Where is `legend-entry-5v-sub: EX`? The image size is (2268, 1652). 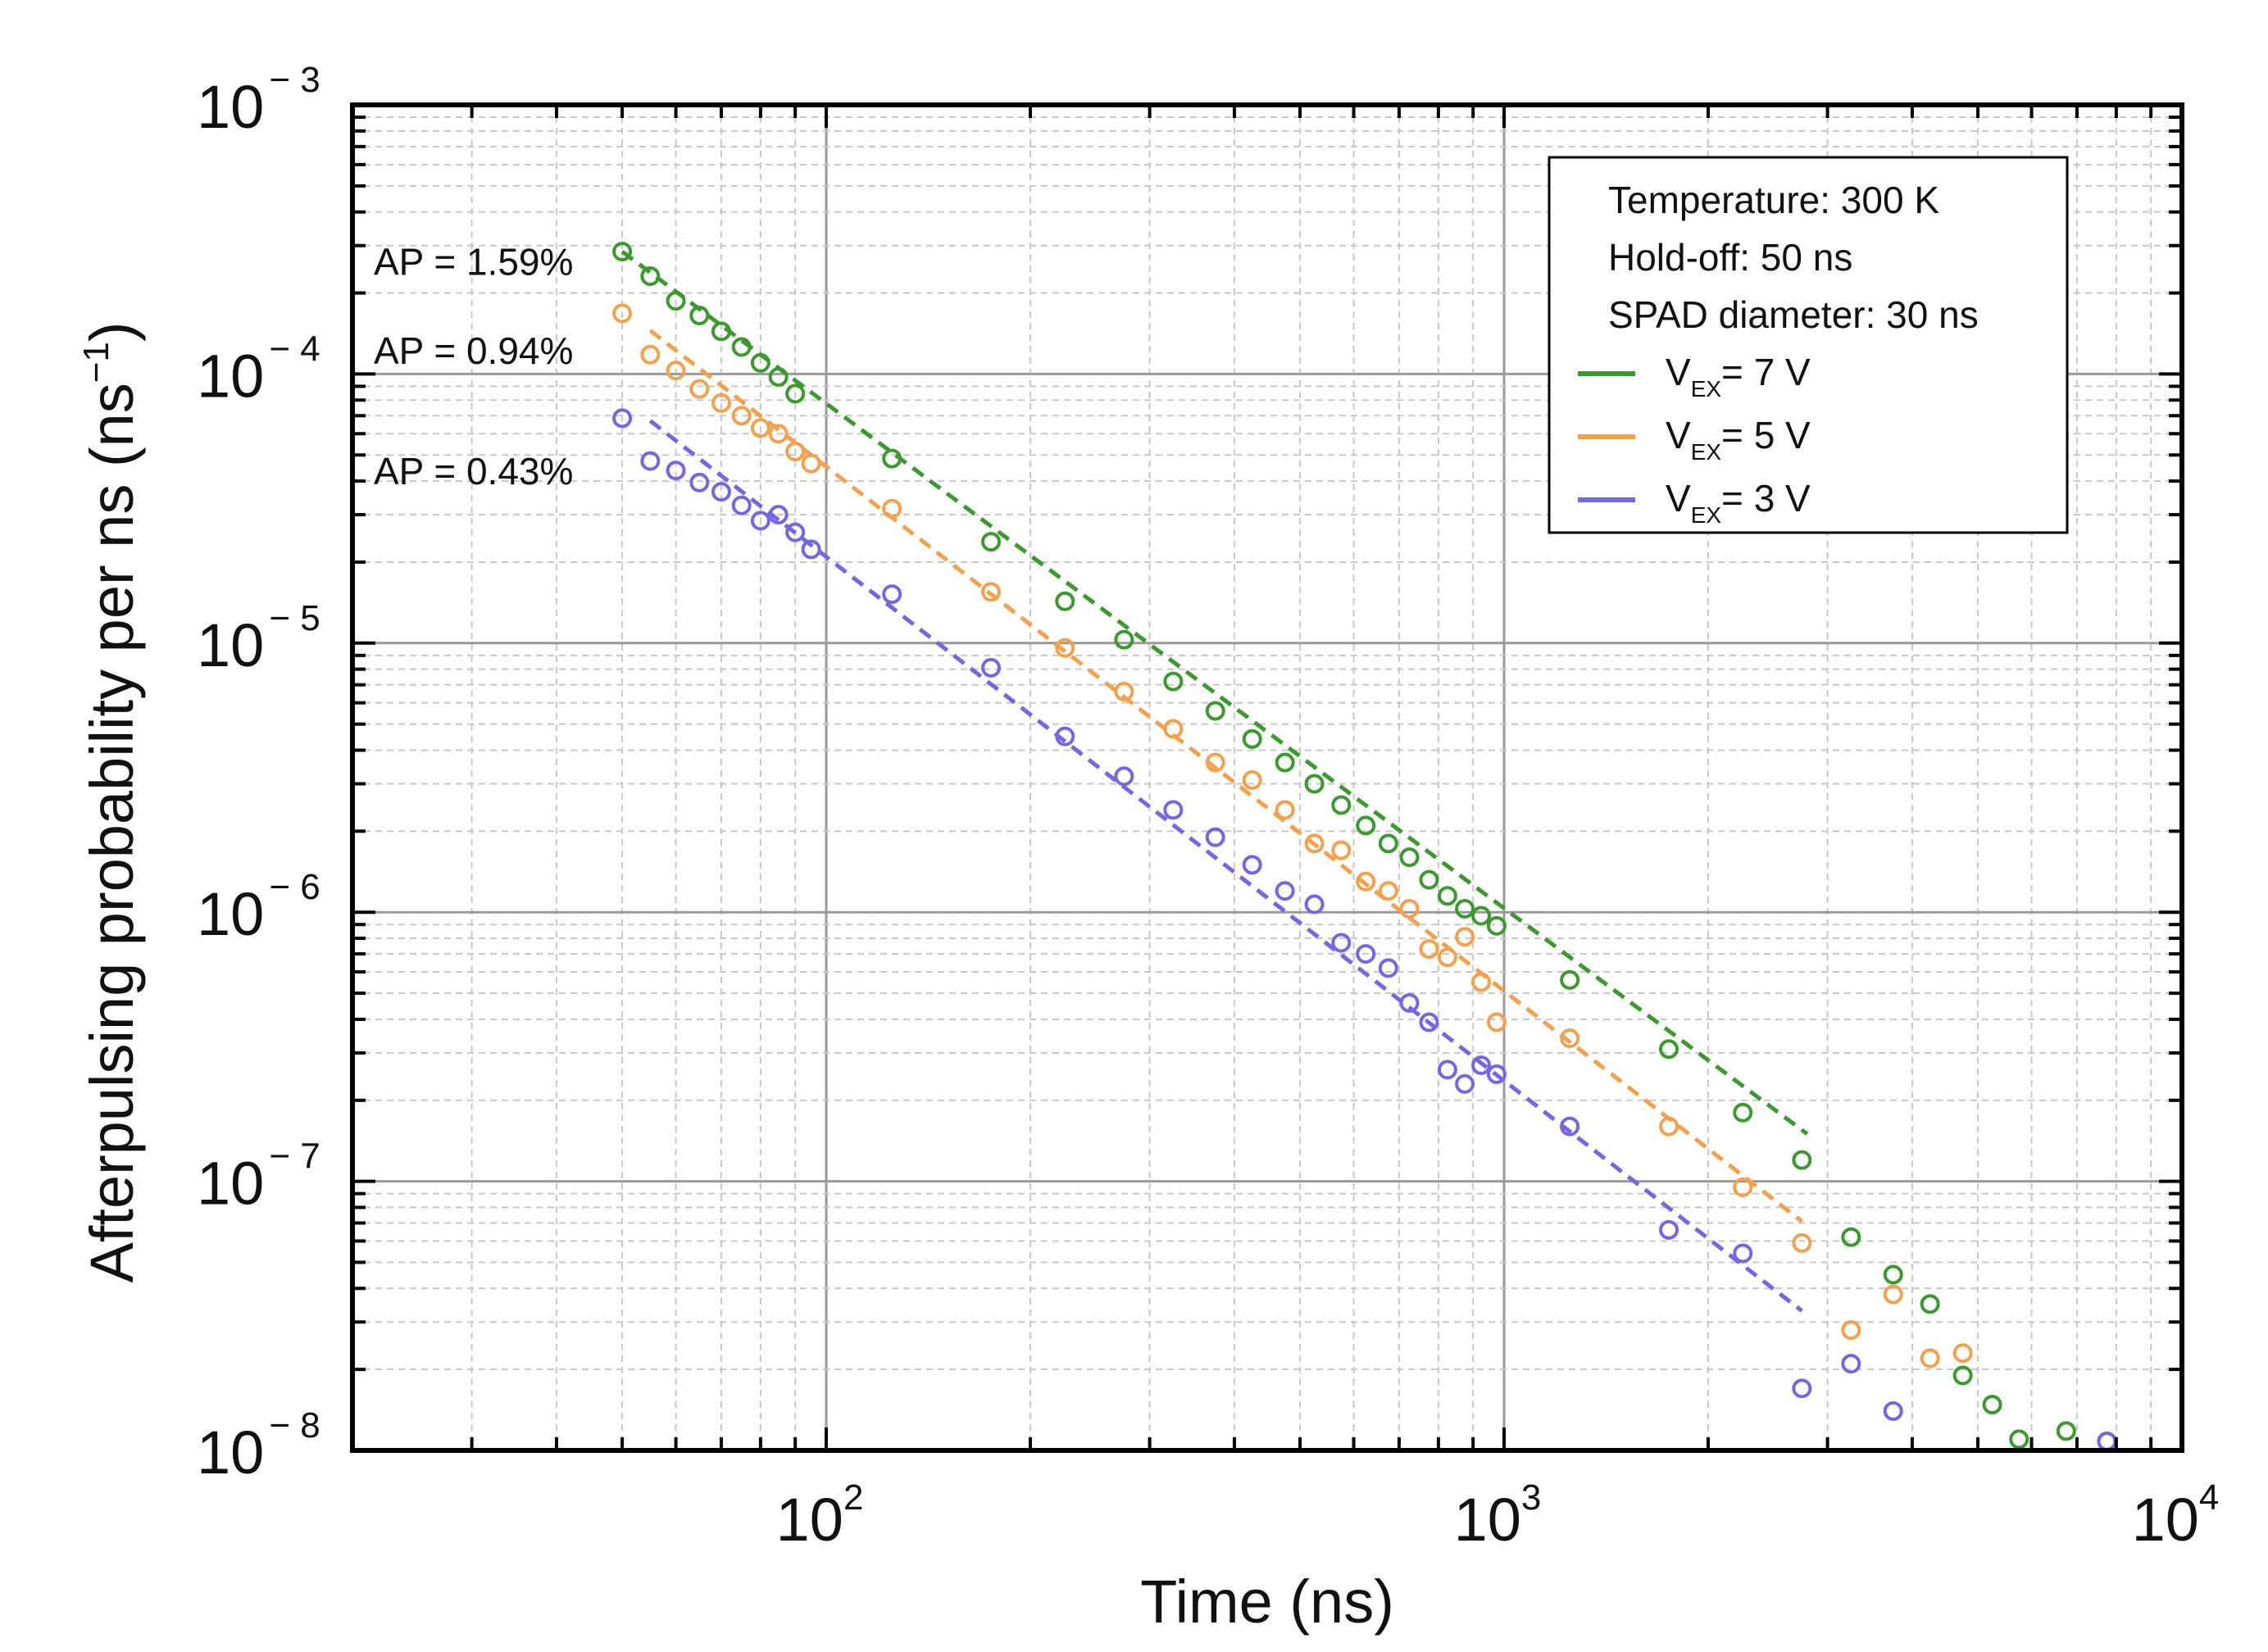 legend-entry-5v-sub: EX is located at coordinates (1706, 452).